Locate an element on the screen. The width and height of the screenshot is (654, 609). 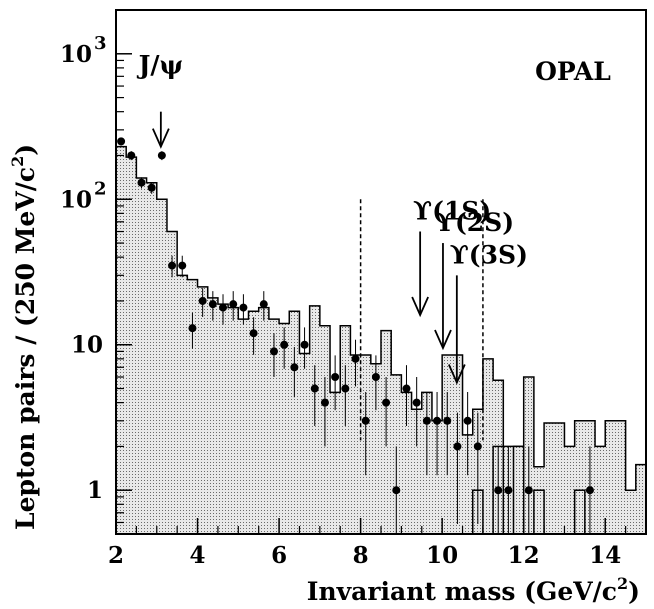
y-axis-label-close: ) is located at coordinates (25, 150).